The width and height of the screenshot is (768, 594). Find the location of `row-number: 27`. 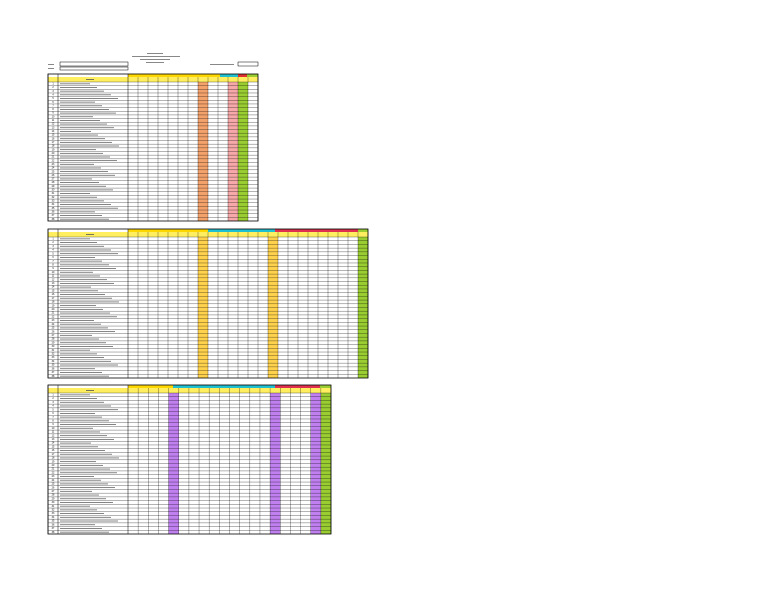

row-number: 27 is located at coordinates (53, 491).